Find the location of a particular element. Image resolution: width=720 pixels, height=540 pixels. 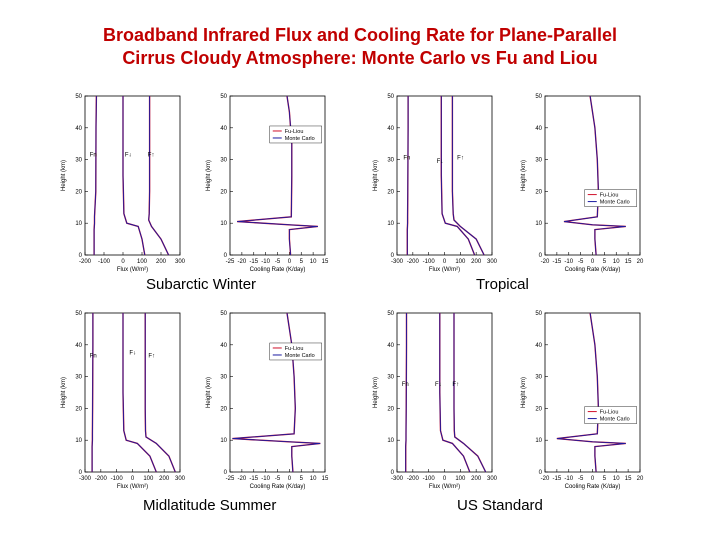

caption-us-standard: US Standard is located at coordinates (500, 505).